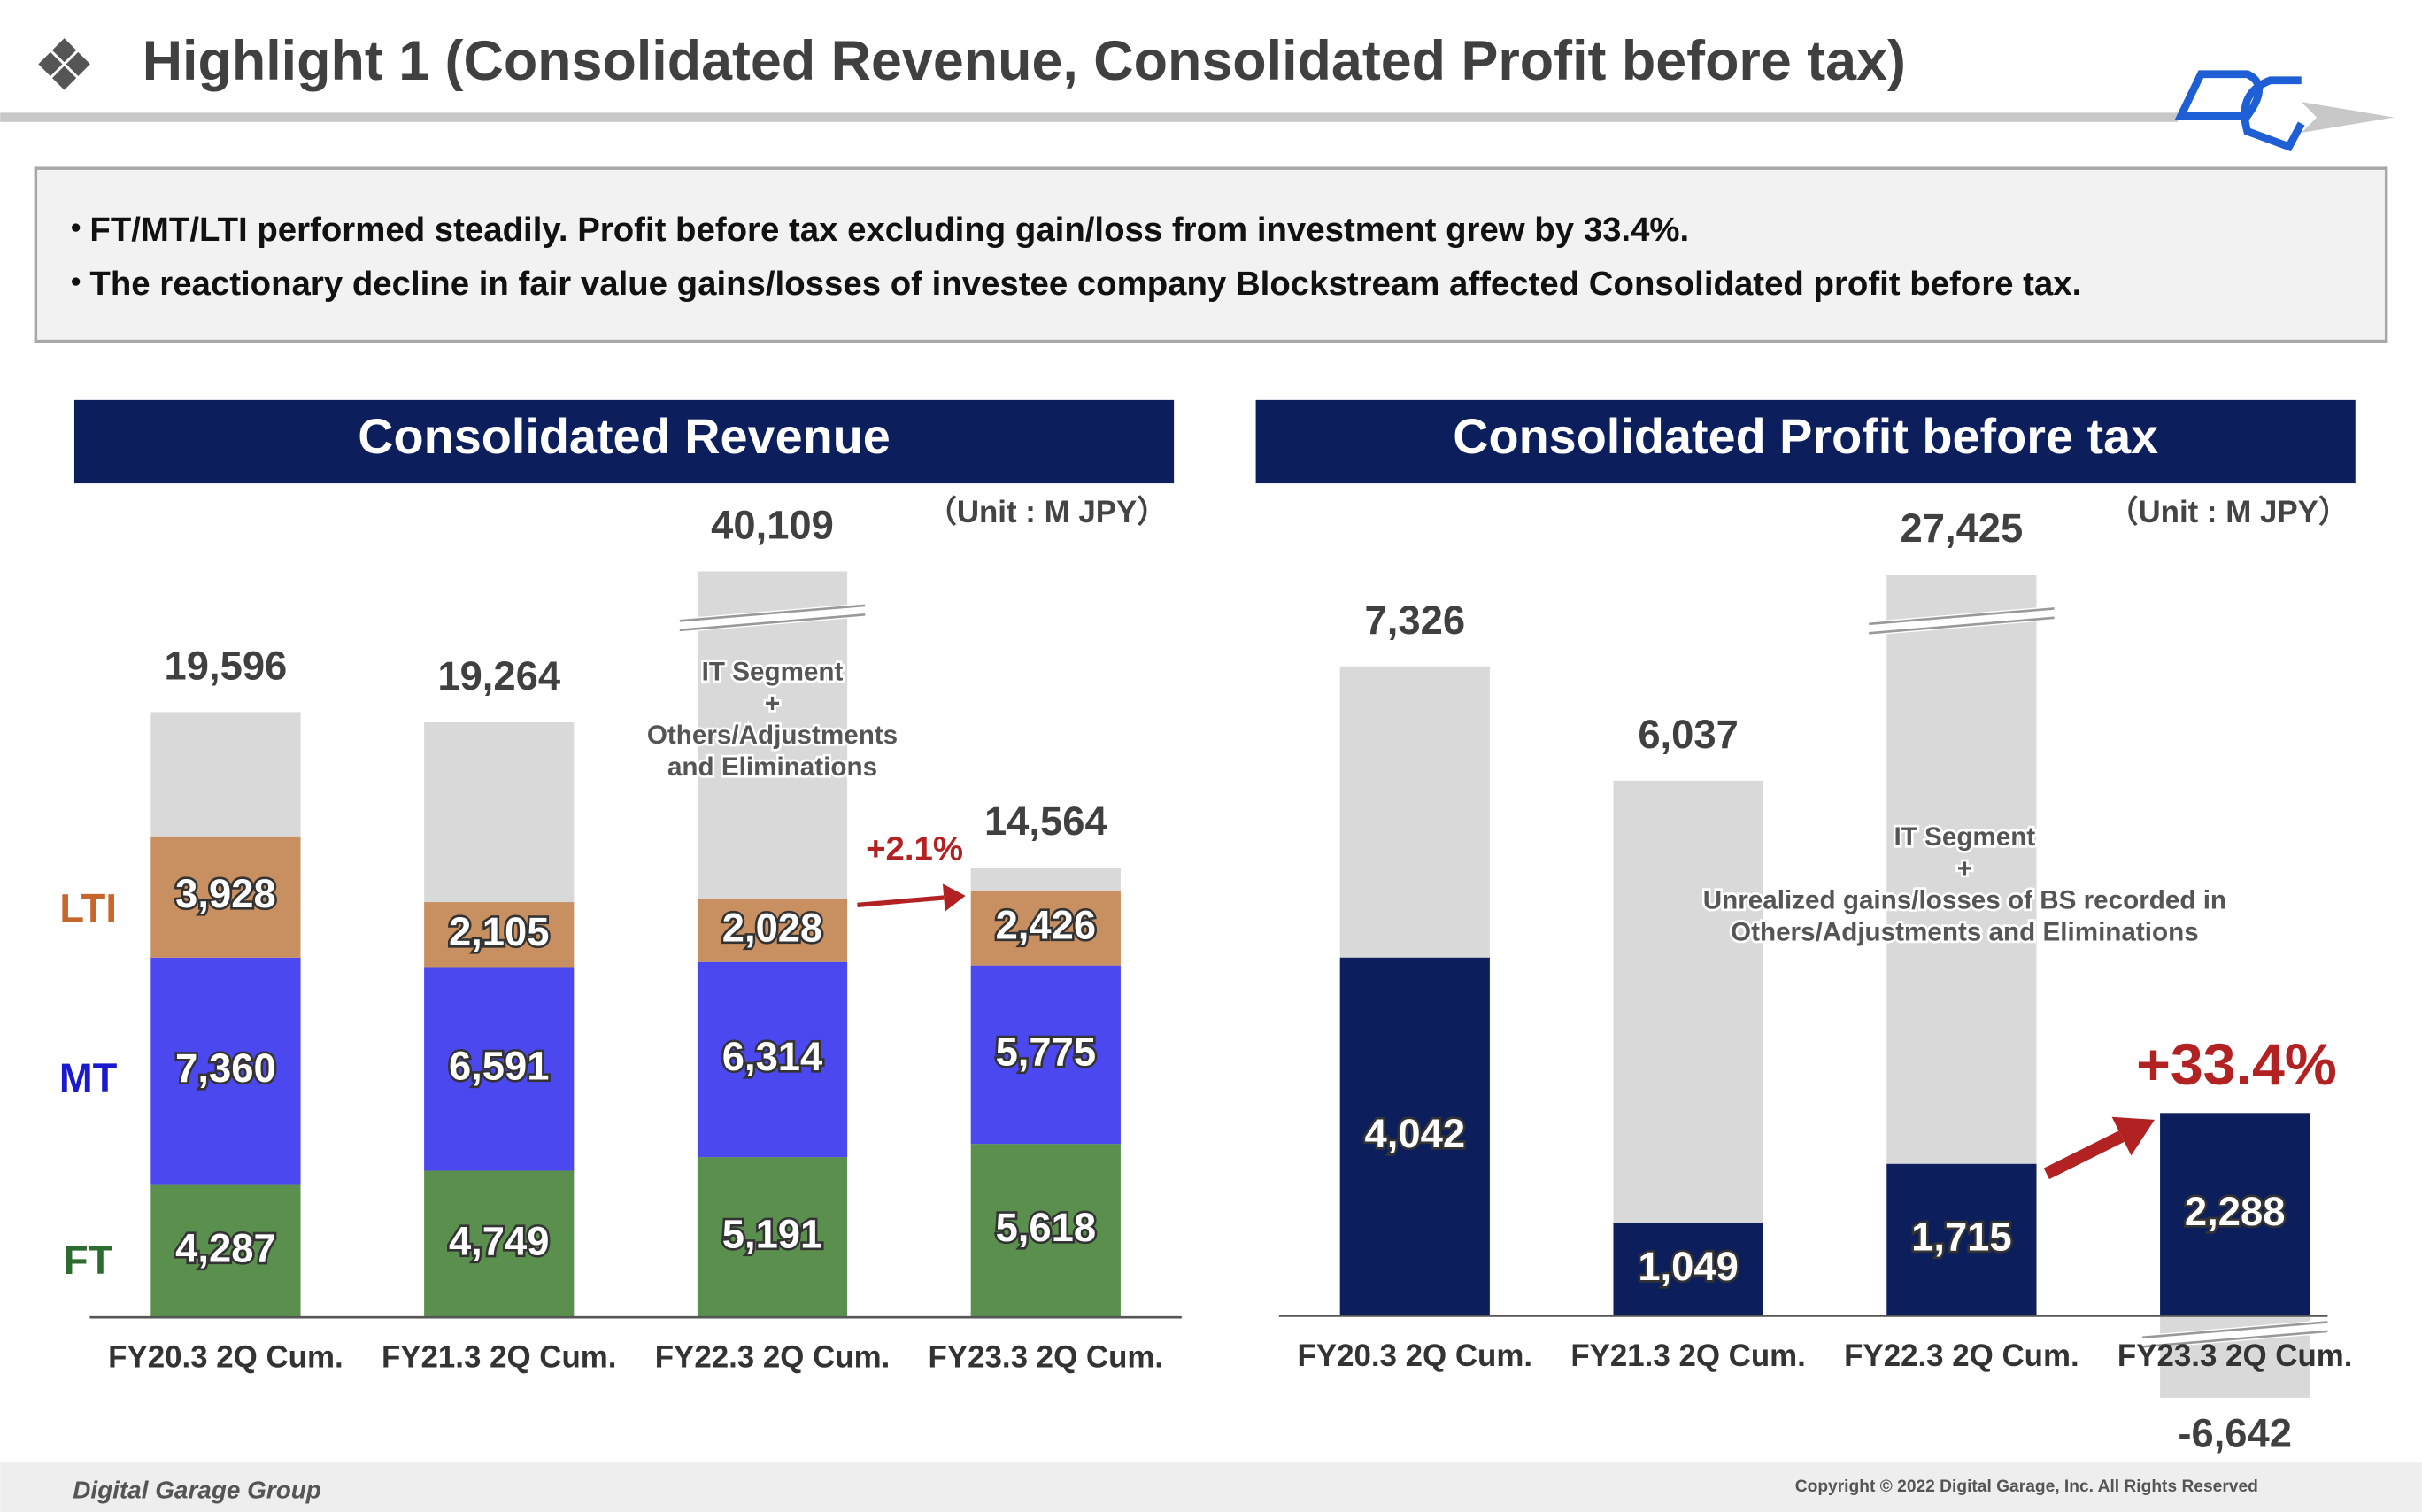 The height and width of the screenshot is (1512, 2422). Describe the element at coordinates (225, 893) in the screenshot. I see `value-label: 3,928` at that location.